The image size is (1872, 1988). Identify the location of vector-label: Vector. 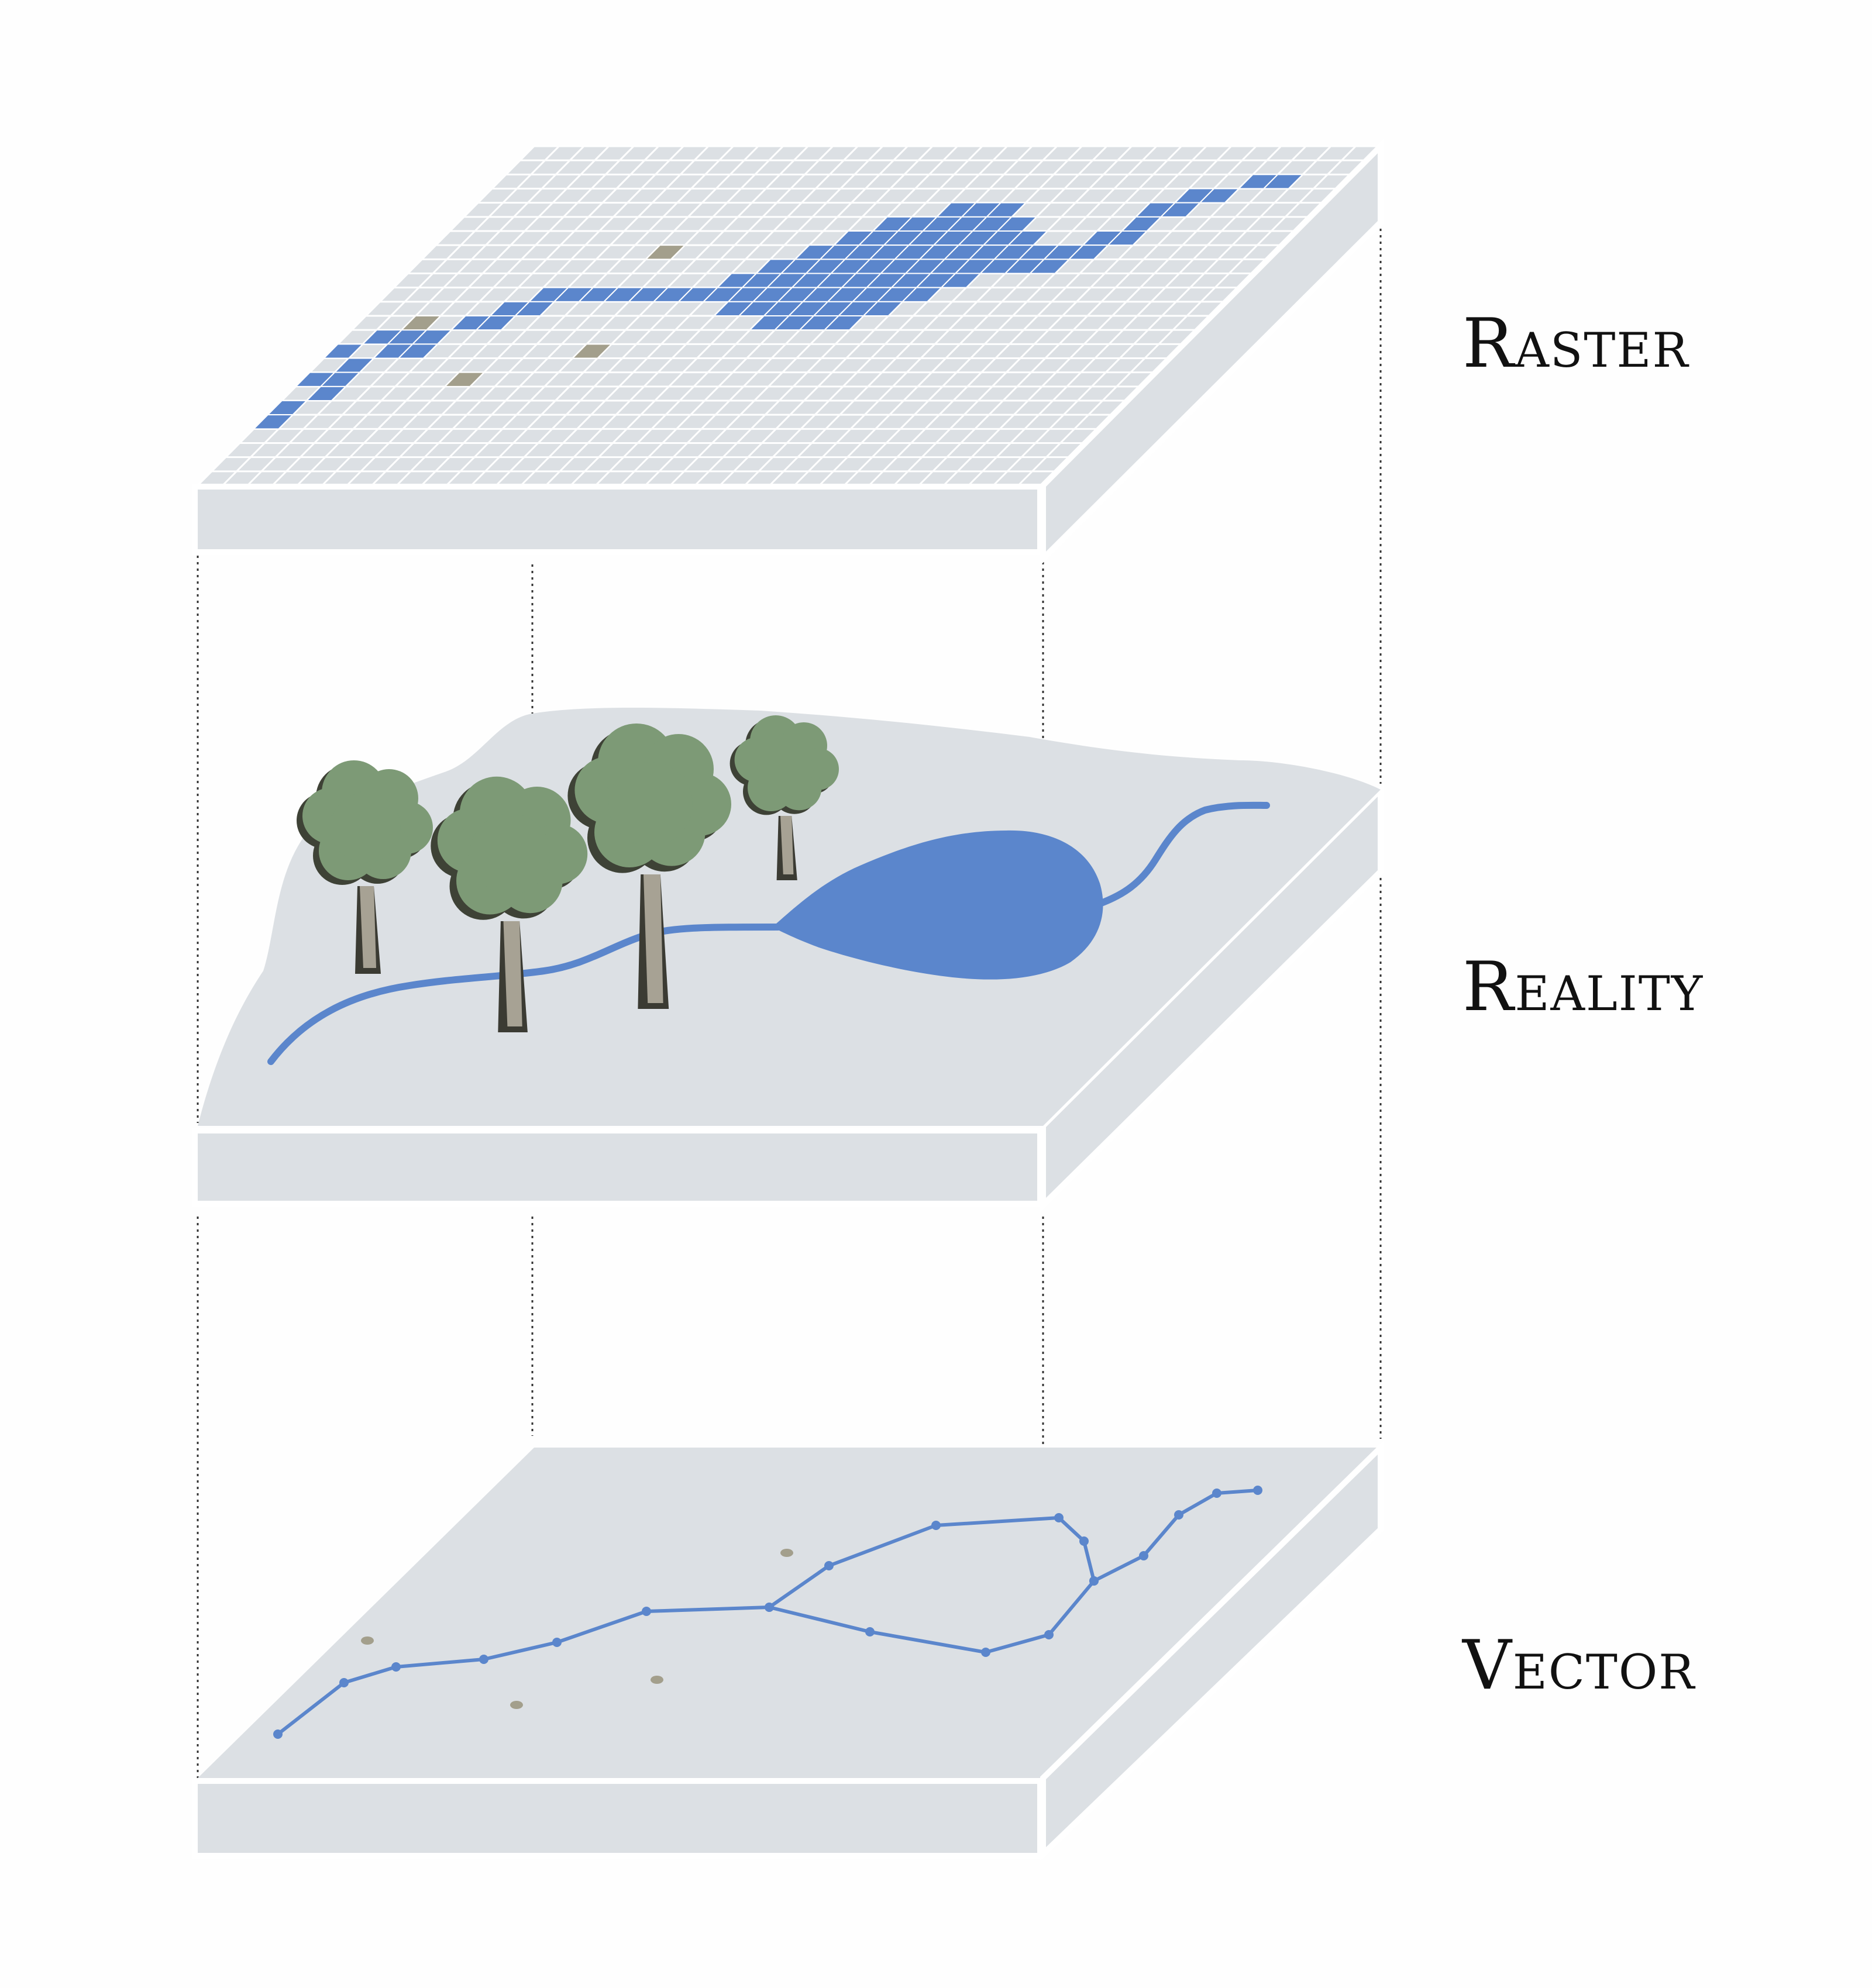
(1579, 1666).